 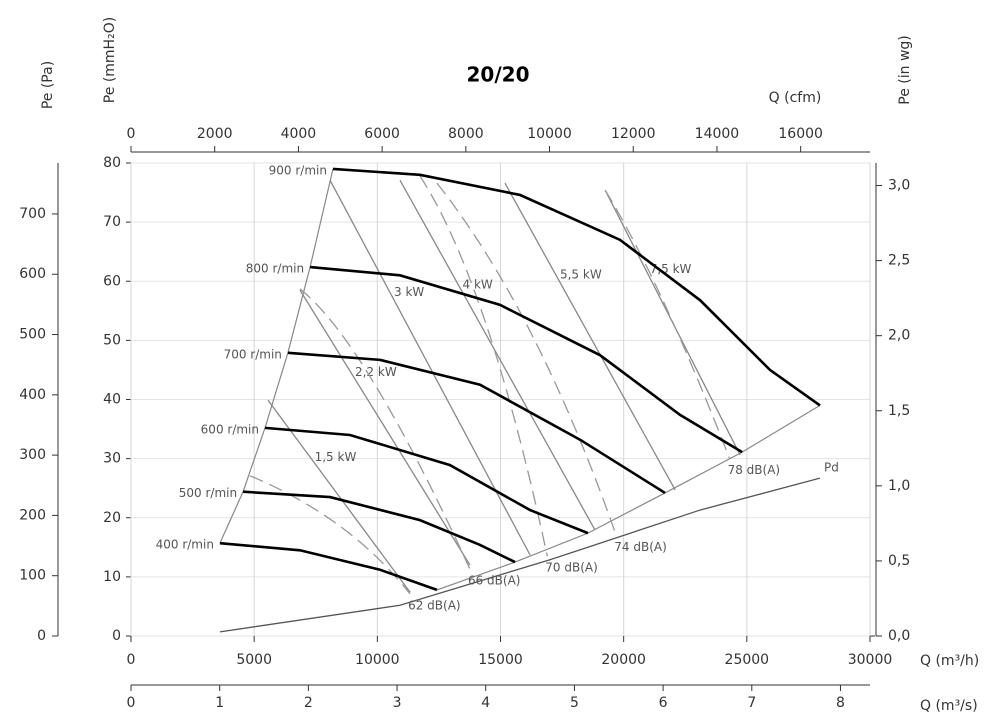 What do you see at coordinates (663, 703) in the screenshot?
I see `tick-label: 6` at bounding box center [663, 703].